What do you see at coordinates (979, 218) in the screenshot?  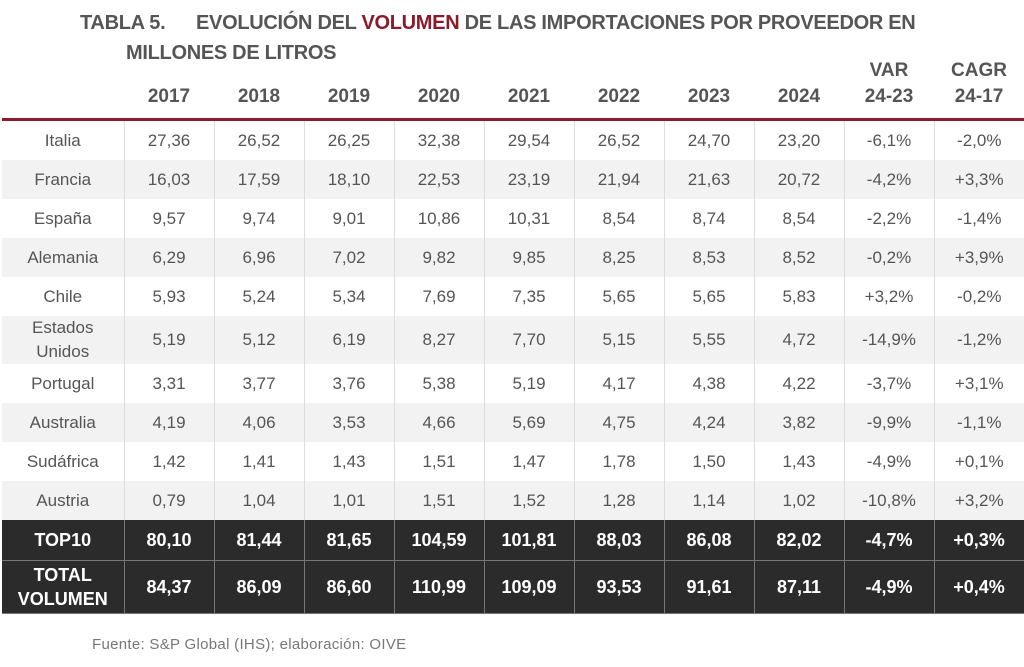 I see `table-cell: -1,4%` at bounding box center [979, 218].